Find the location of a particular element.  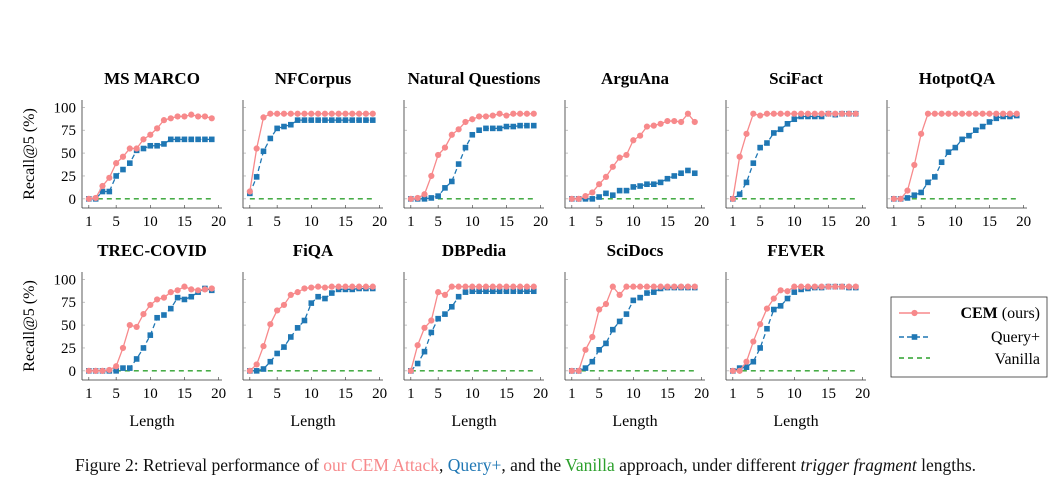

caption-cem: our CEM Attack is located at coordinates (381, 465).